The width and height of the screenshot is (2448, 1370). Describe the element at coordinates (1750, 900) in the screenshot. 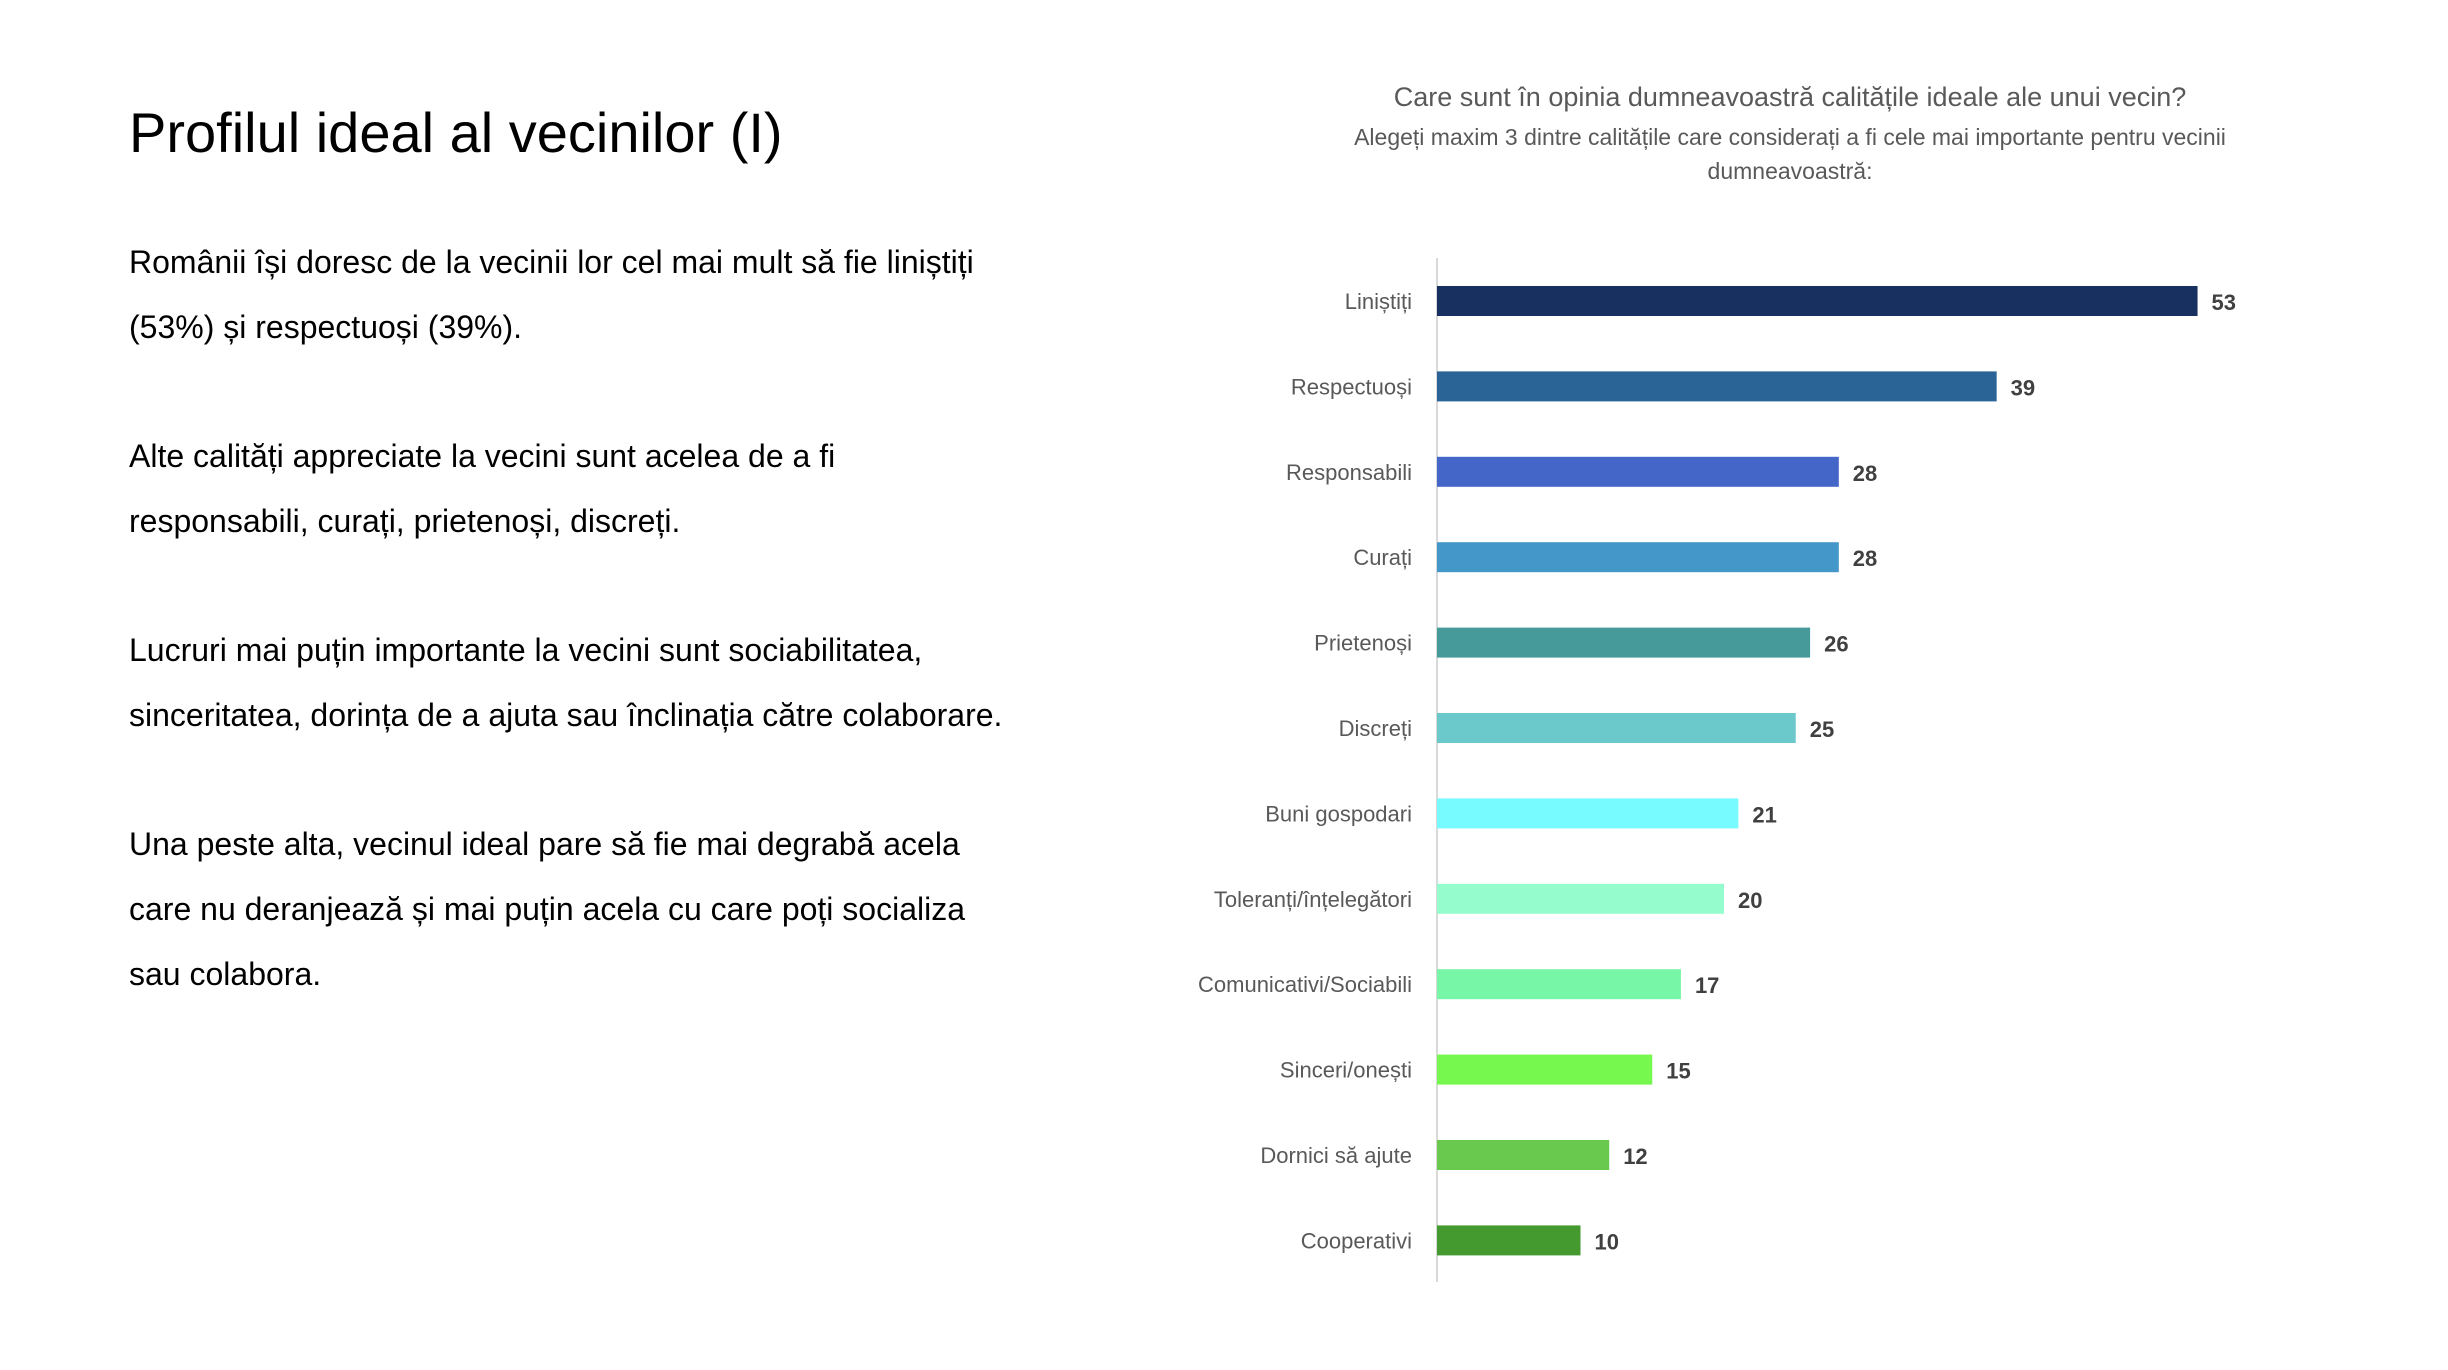

I see `data-label-8: 20` at that location.